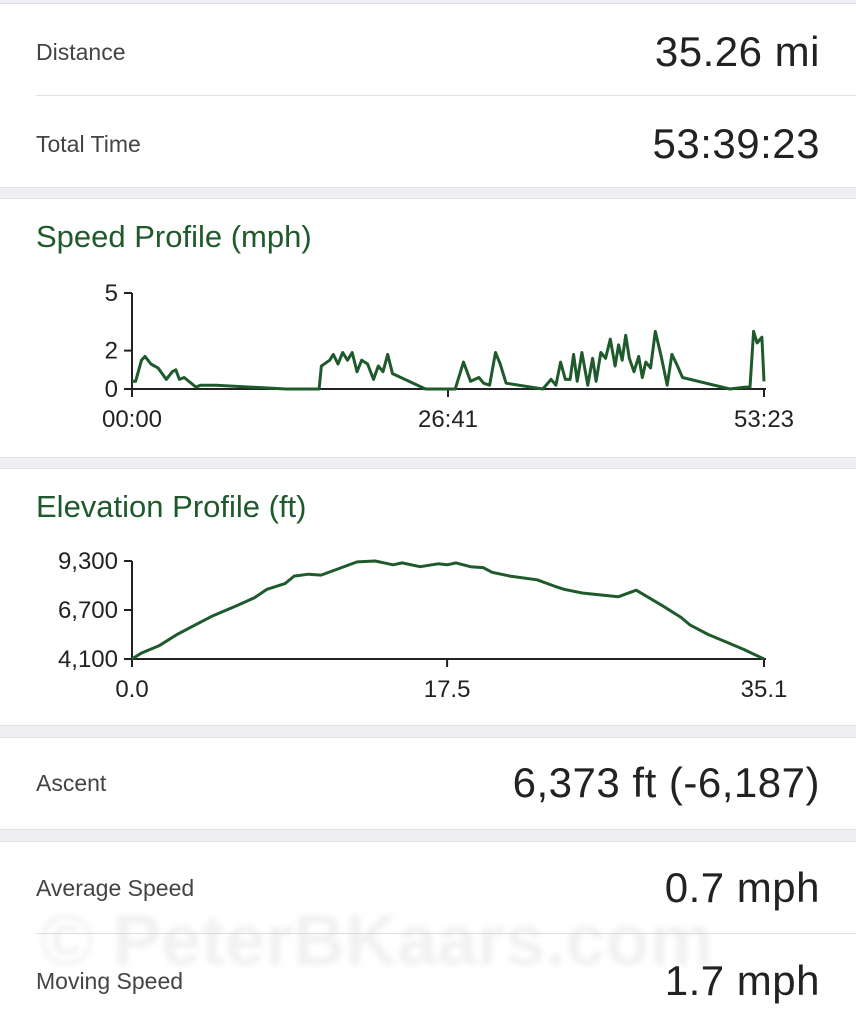 The image size is (856, 1024). What do you see at coordinates (132, 419) in the screenshot?
I see `x-tick-label: 00:00` at bounding box center [132, 419].